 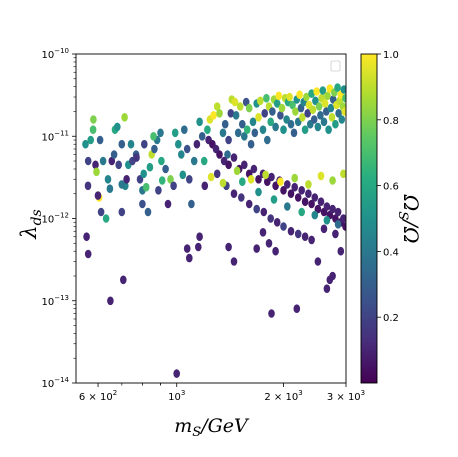 I want to click on y-axis-label: λds, so click(x=31, y=224).